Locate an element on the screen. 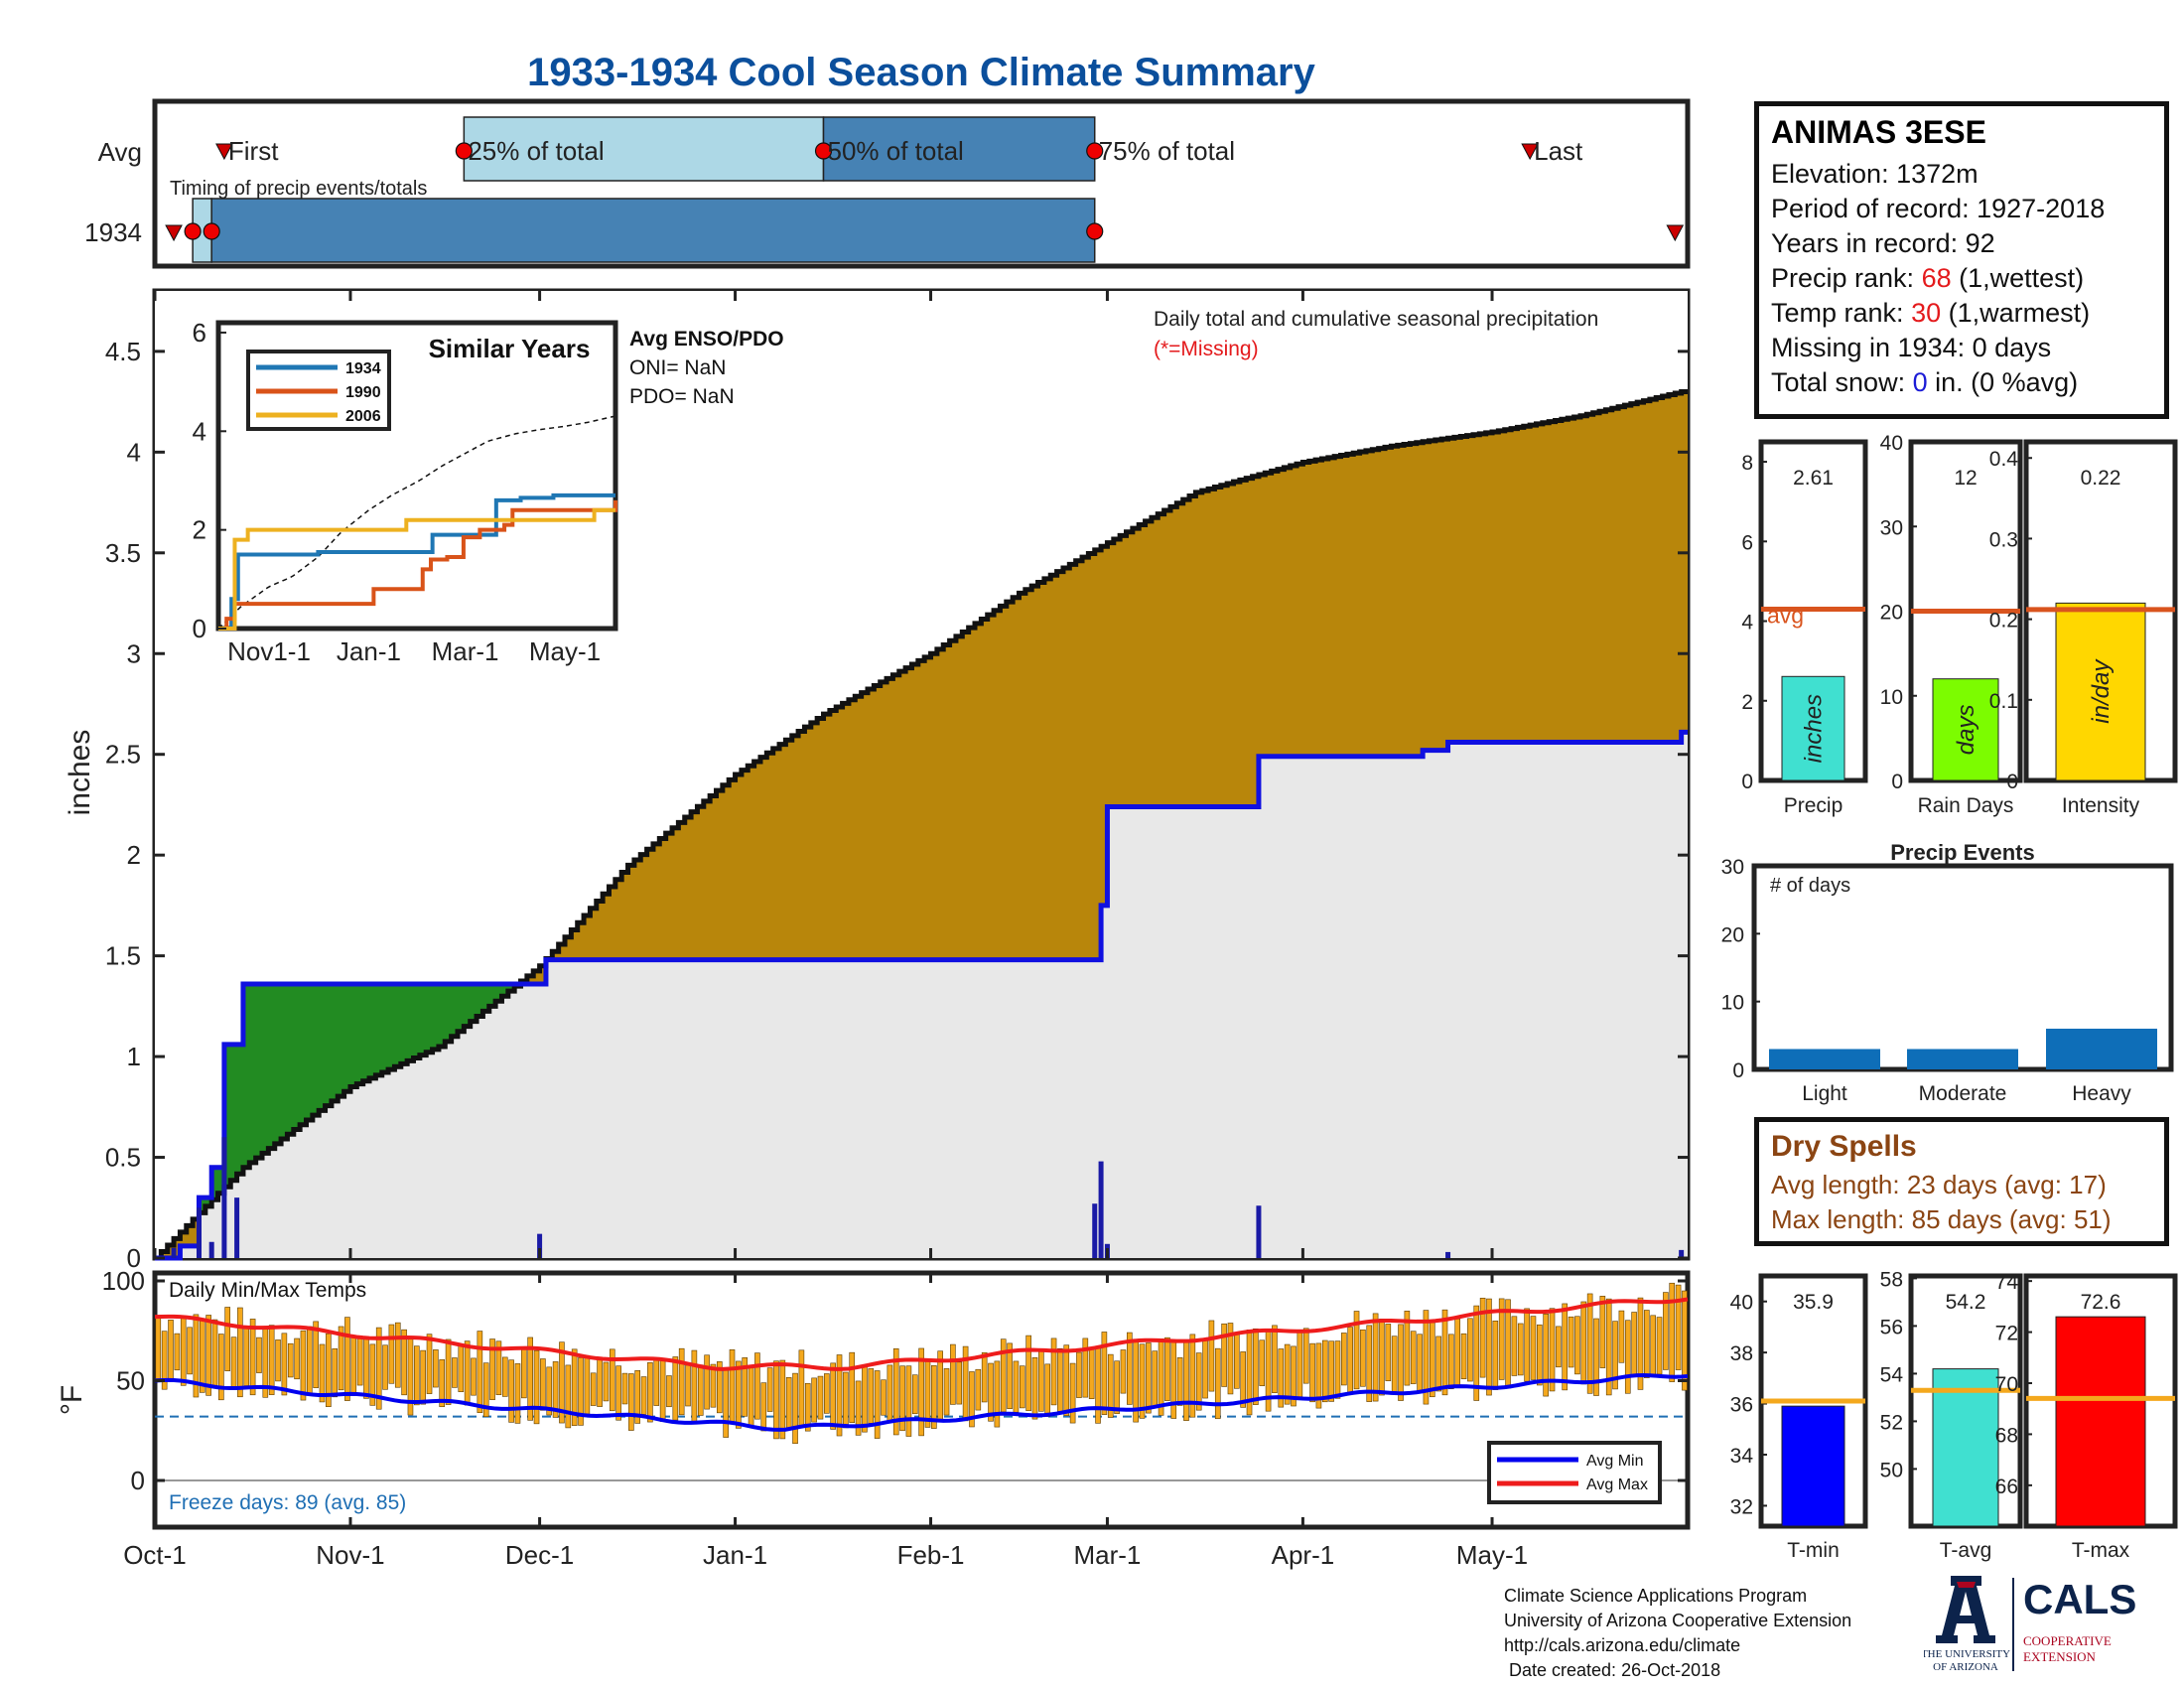  inset-y-tick-label: 0 is located at coordinates (199, 628).